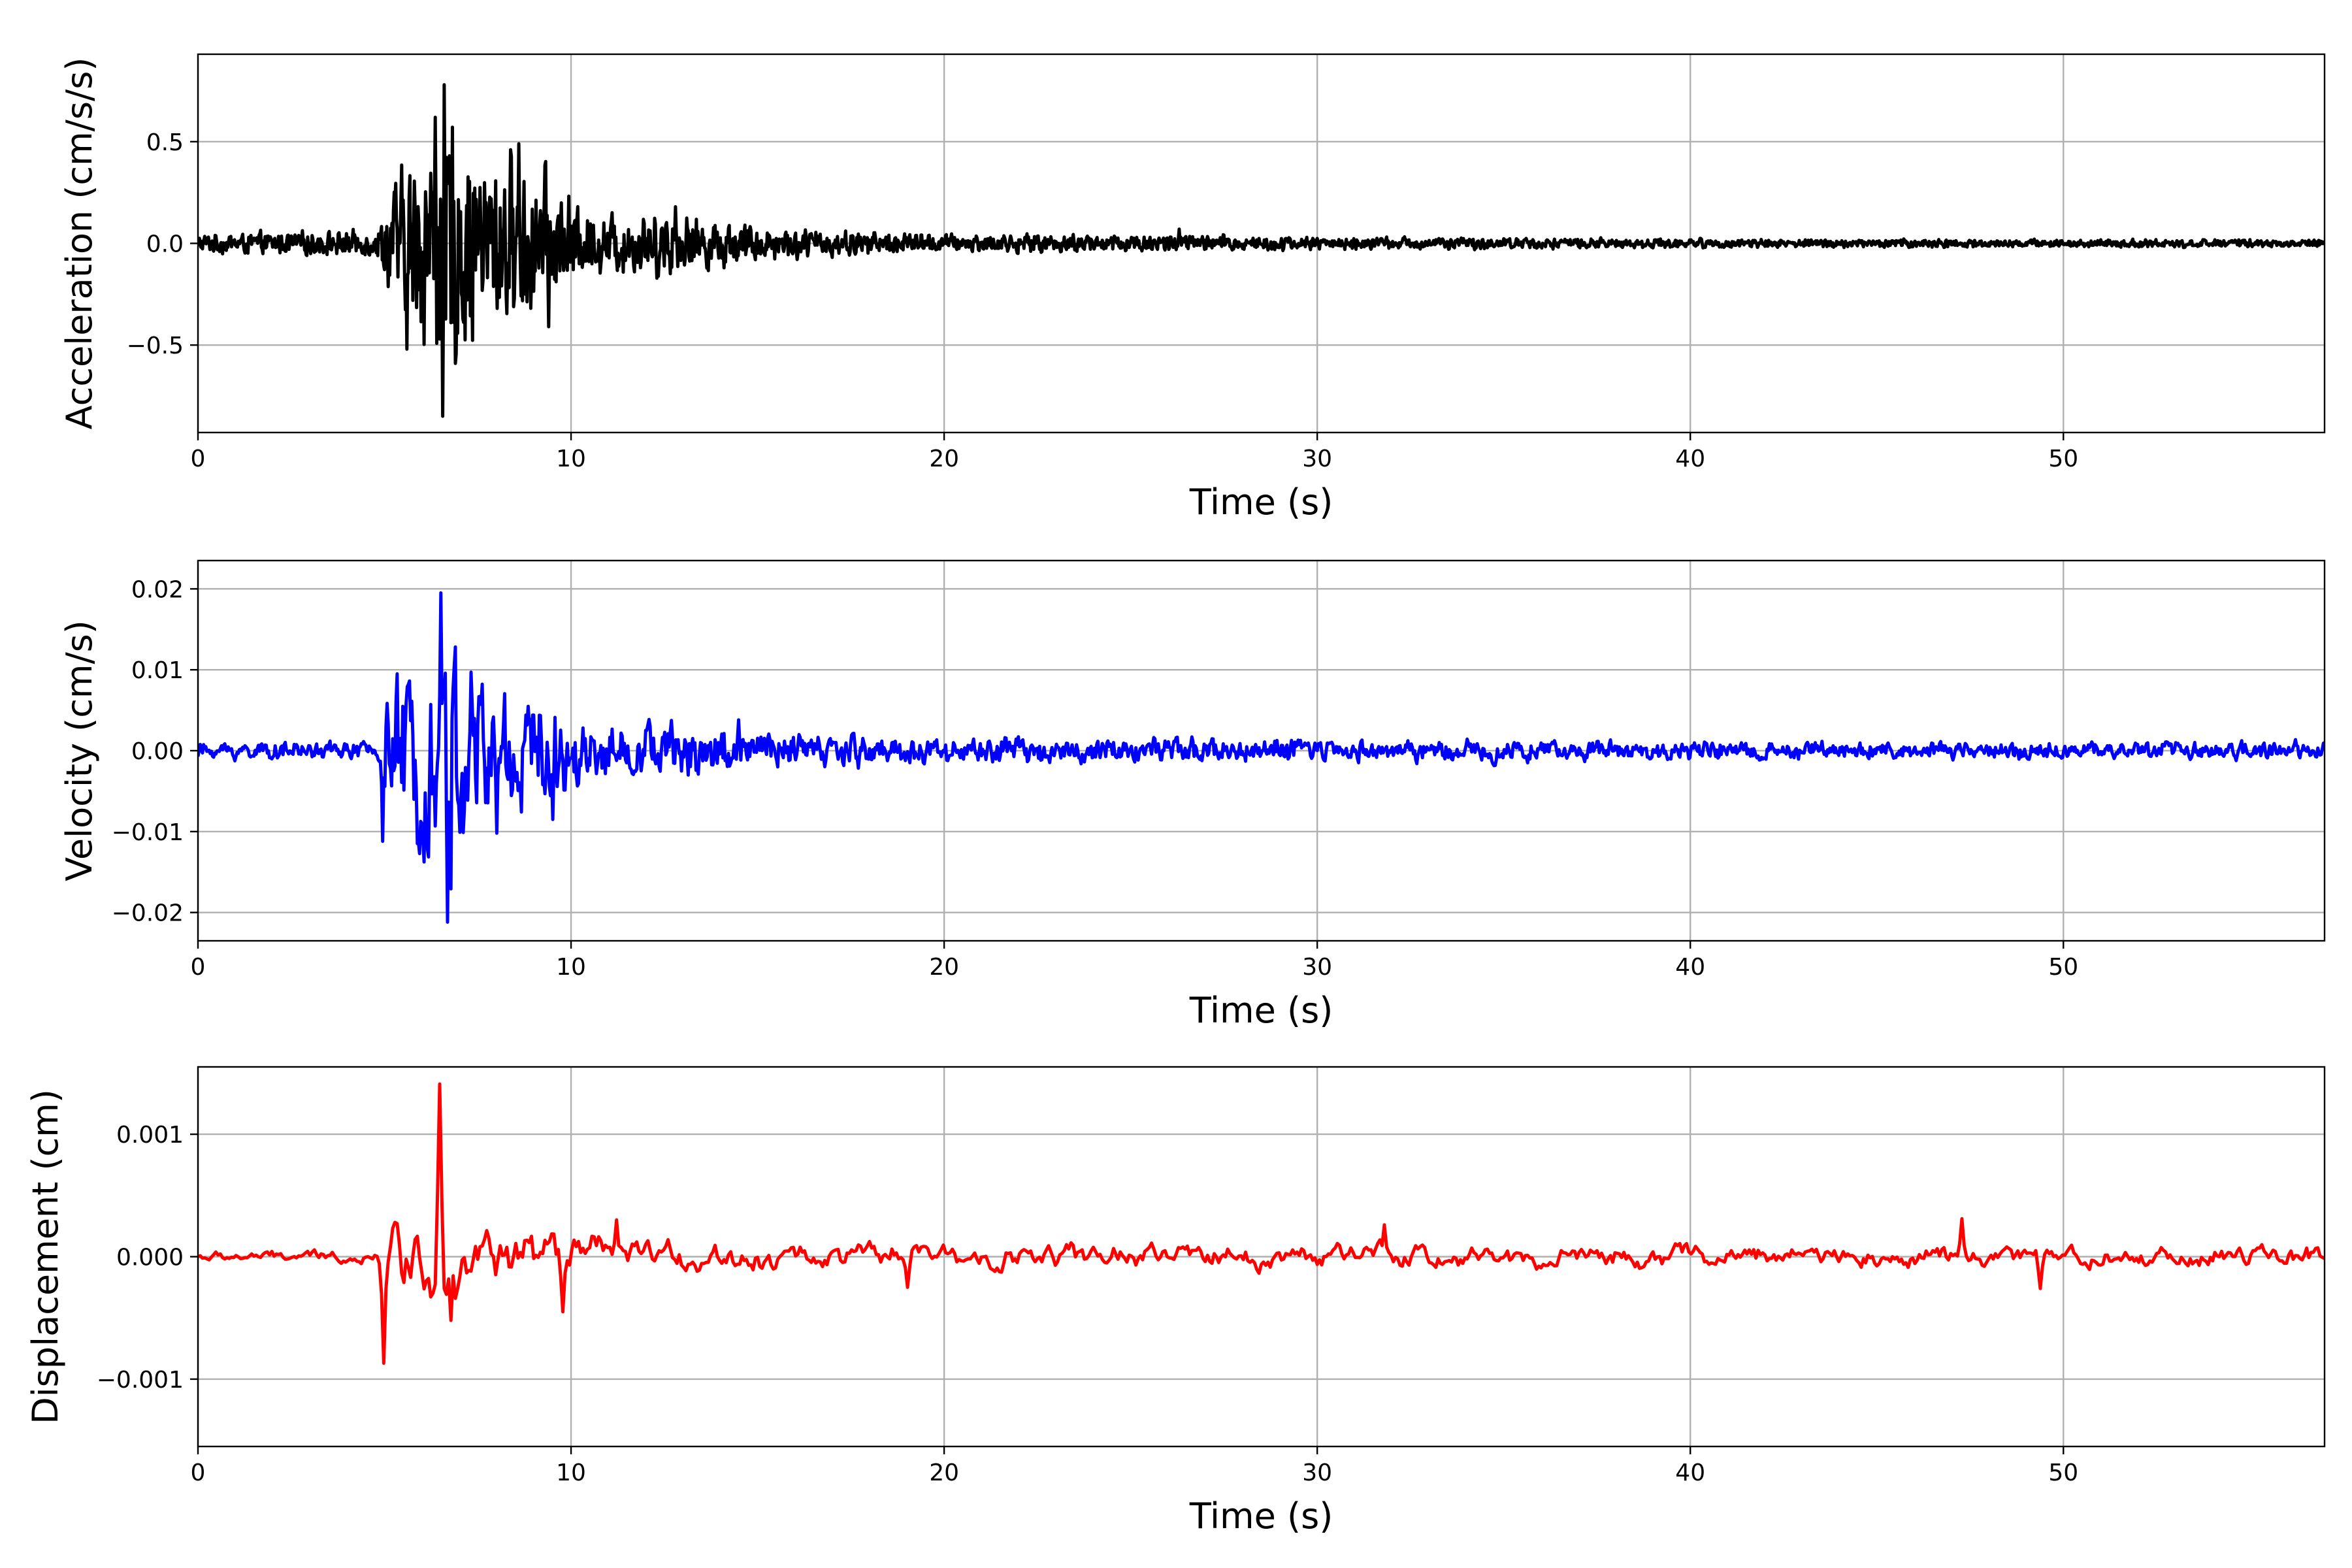 This screenshot has width=2352, height=1568. Describe the element at coordinates (165, 142) in the screenshot. I see `y-tick-label: 0.5` at that location.